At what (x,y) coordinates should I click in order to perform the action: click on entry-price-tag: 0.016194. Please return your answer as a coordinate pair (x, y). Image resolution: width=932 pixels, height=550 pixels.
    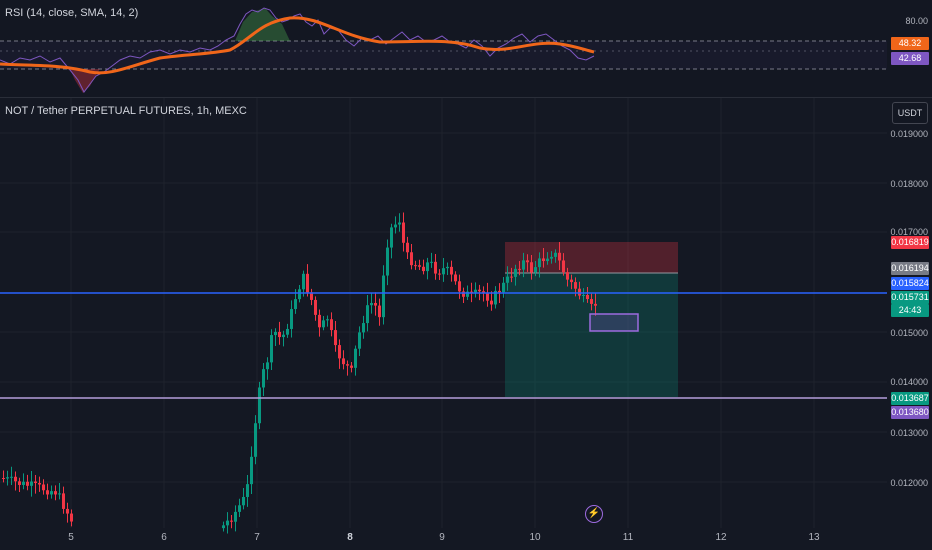
    Looking at the image, I should click on (910, 268).